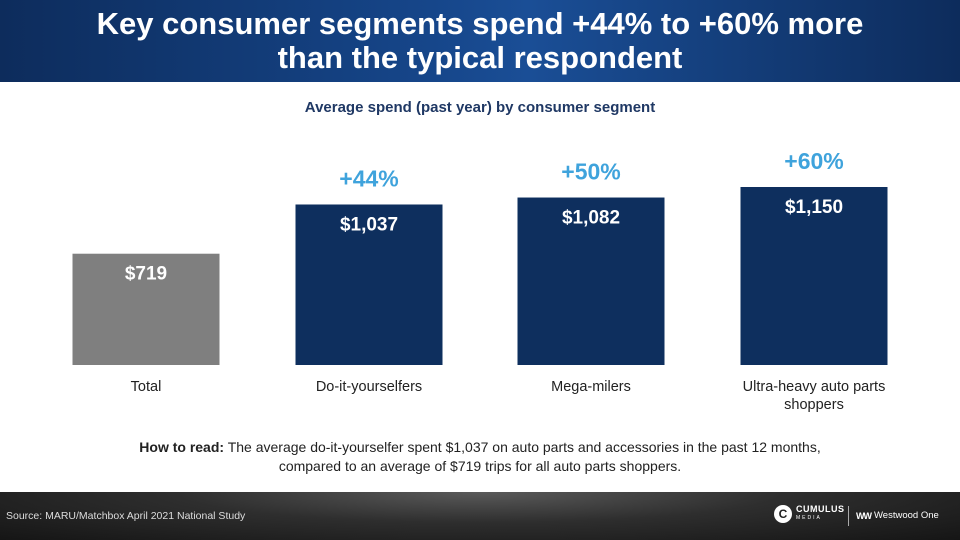  What do you see at coordinates (591, 218) in the screenshot?
I see `bar-value-label-2: $1,082` at bounding box center [591, 218].